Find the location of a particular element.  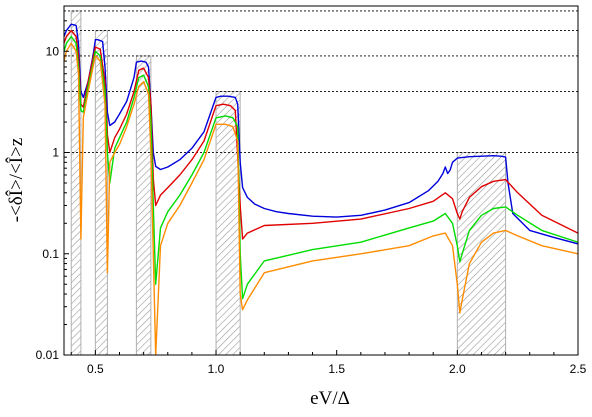

x-tick-label: 2.0 is located at coordinates (457, 369).